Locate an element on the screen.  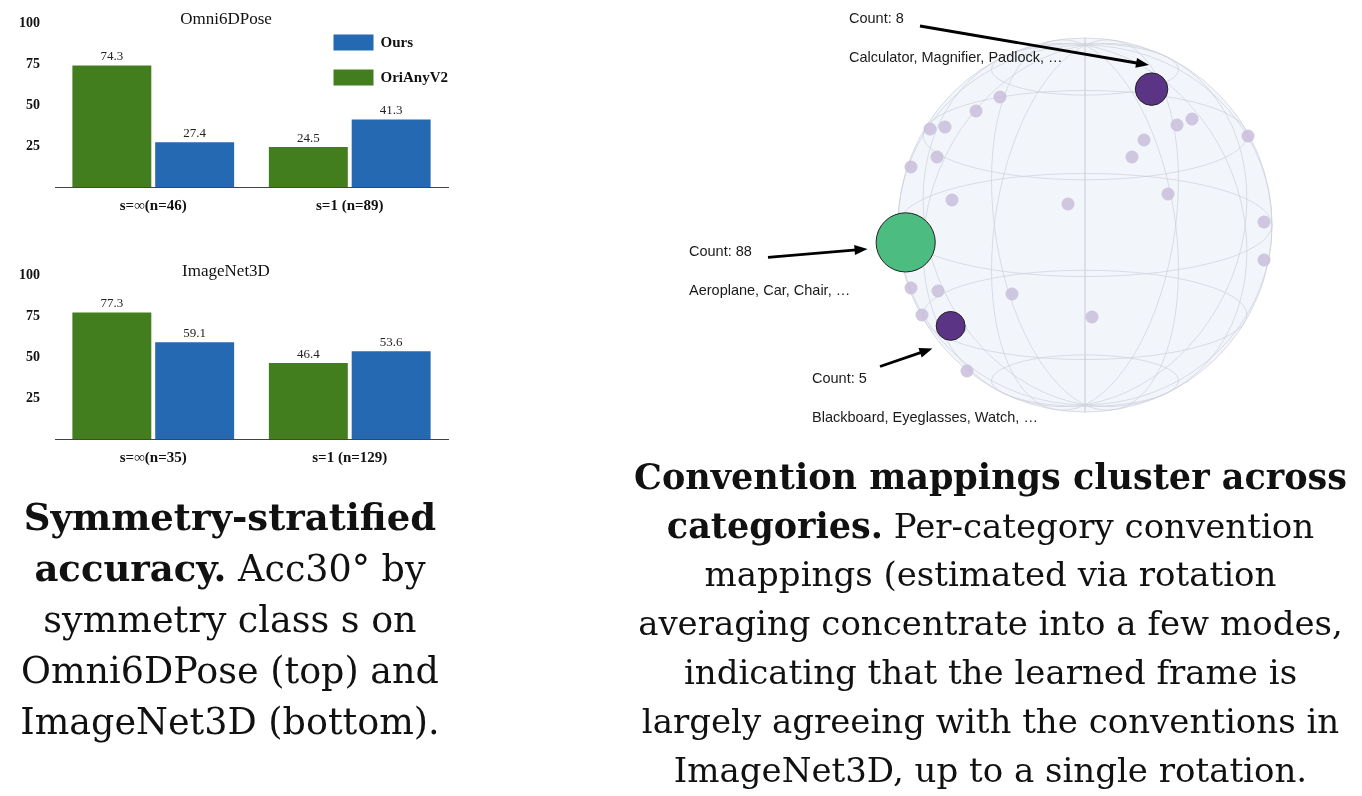
data-label: 77.3 is located at coordinates (112, 303).